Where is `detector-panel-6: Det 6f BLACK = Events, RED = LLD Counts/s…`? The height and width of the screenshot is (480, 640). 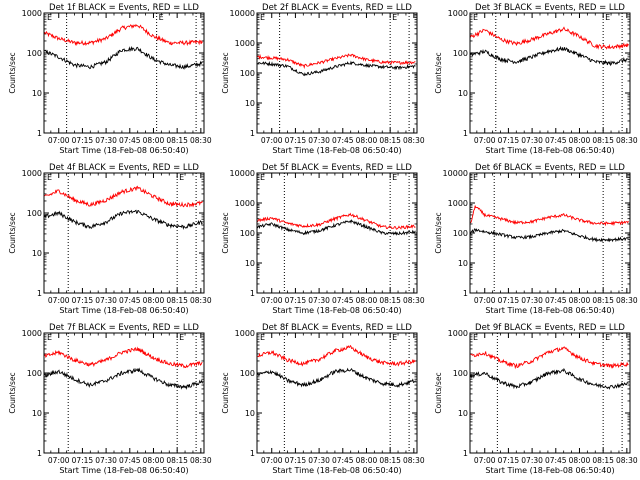 detector-panel-6: Det 6f BLACK = Events, RED = LLD Counts/s… is located at coordinates (536, 239).